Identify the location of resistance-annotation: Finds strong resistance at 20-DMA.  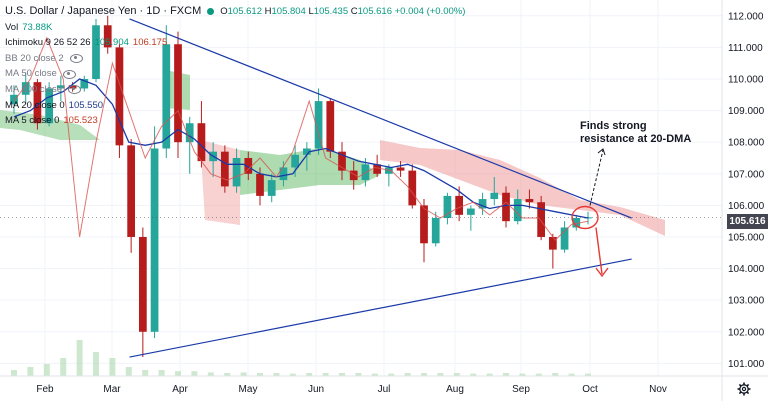
(636, 132).